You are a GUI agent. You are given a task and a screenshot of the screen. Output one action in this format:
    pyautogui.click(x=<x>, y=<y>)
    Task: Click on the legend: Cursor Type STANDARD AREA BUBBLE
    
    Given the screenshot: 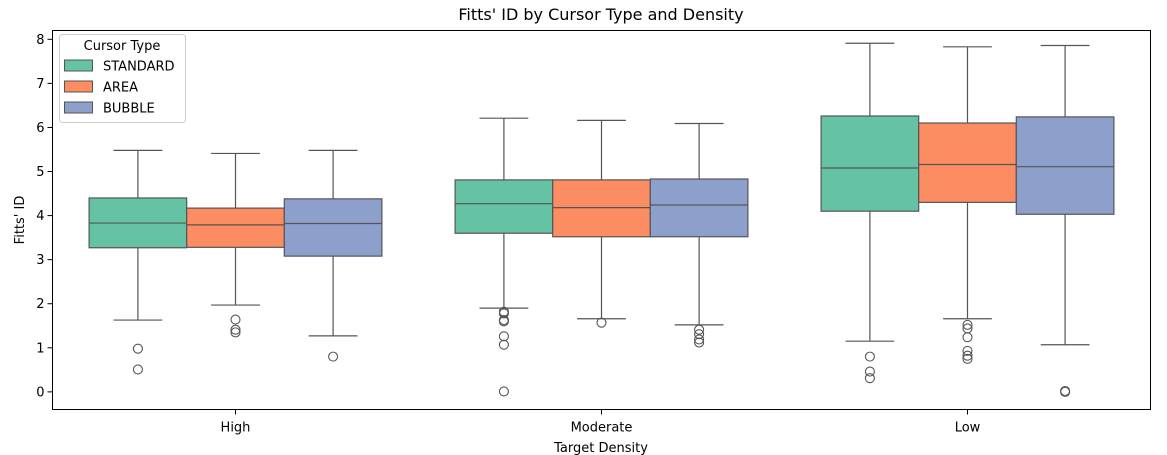 What is the action you would take?
    pyautogui.click(x=122, y=78)
    